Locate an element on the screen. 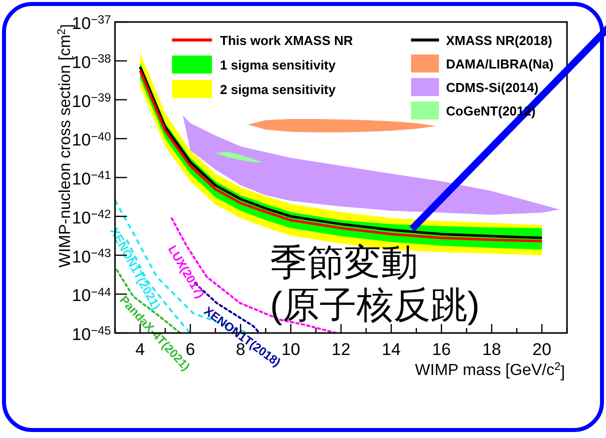 Image resolution: width=606 pixels, height=438 pixels. x-tick-label: 10 is located at coordinates (290, 349).